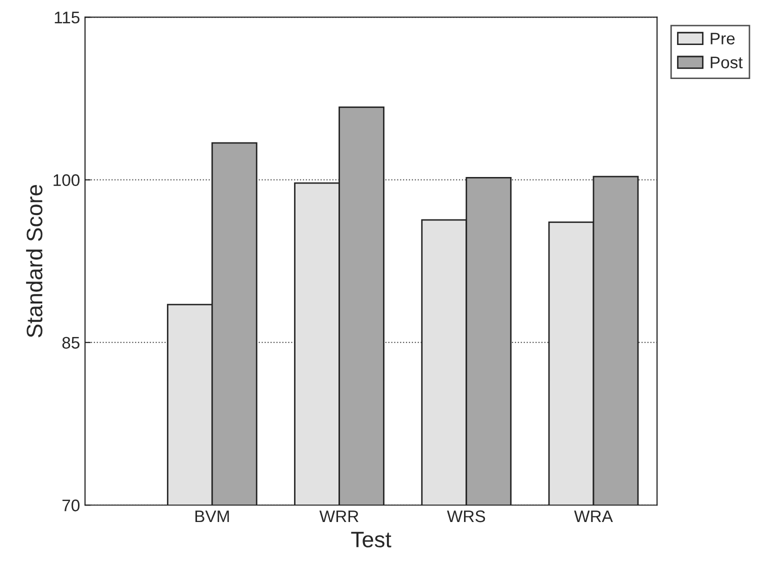  Describe the element at coordinates (338, 516) in the screenshot. I see `x-tick-label: WRR` at that location.